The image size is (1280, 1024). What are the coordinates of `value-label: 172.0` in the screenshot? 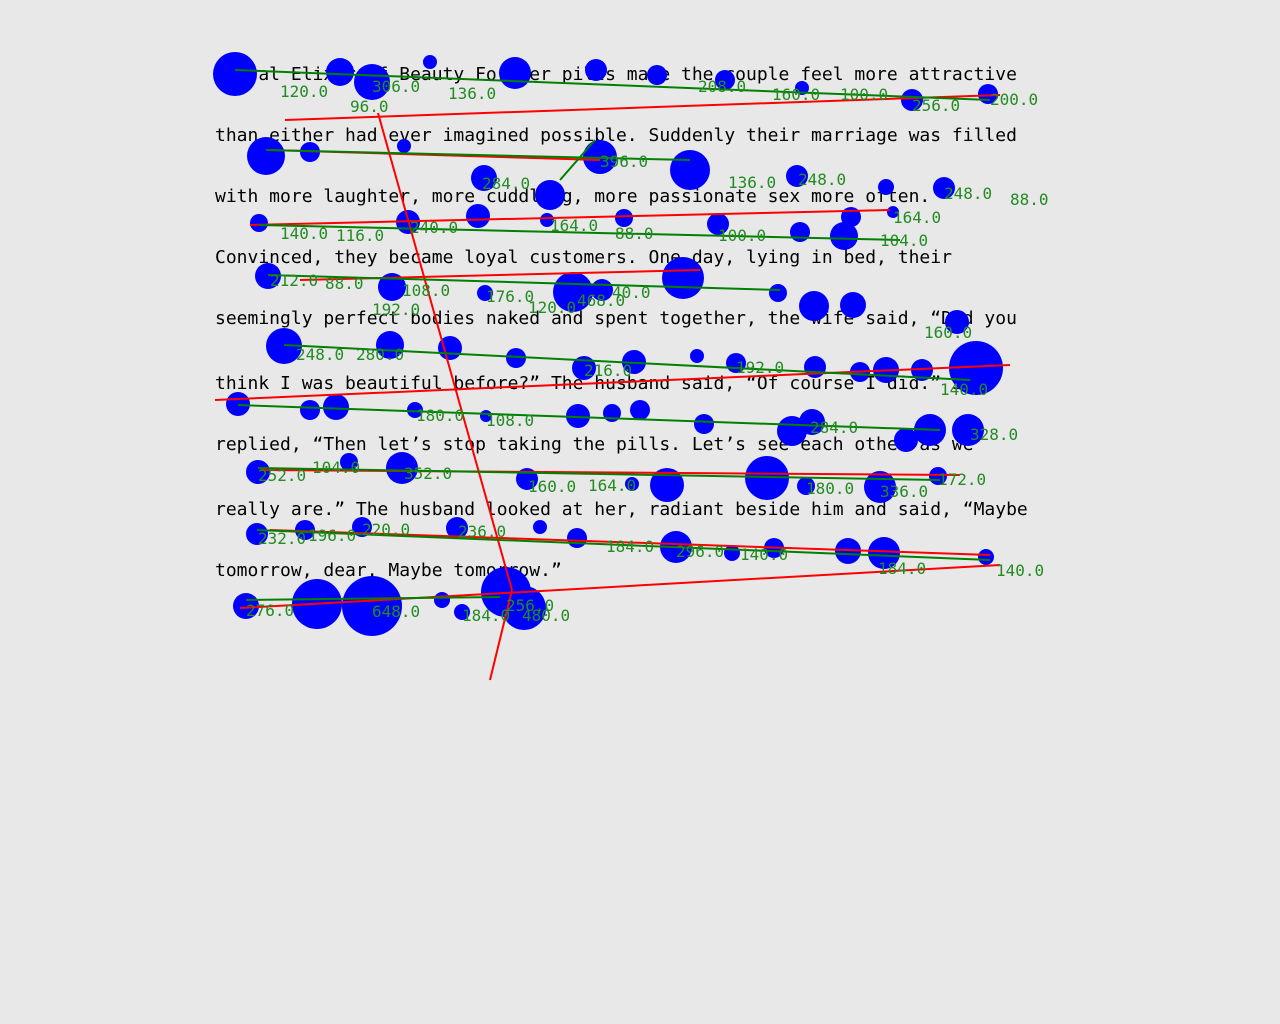 It's located at (962, 479).